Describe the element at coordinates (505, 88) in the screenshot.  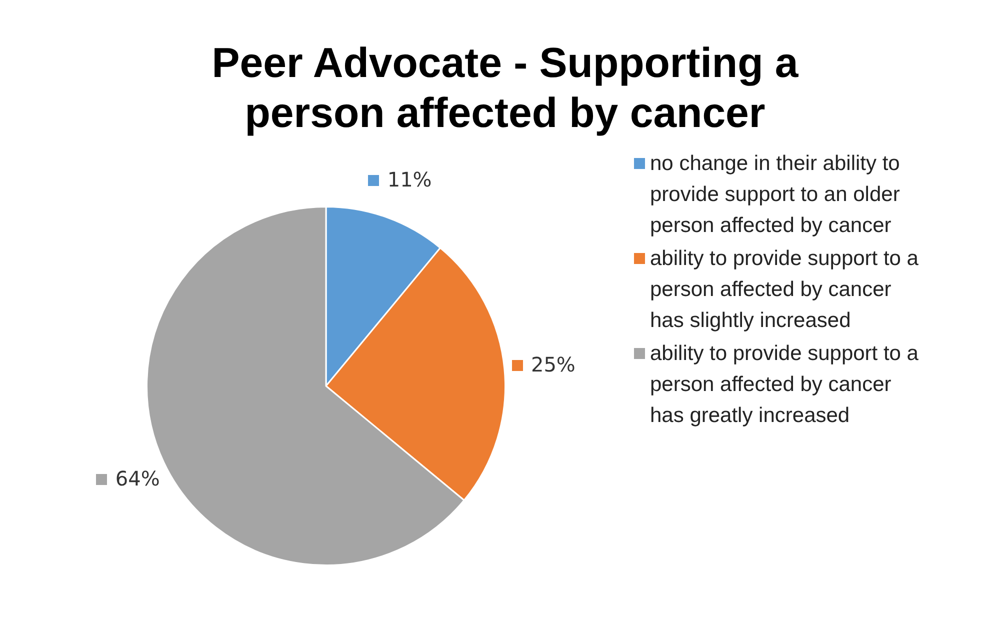
I see `chart-title: Peer Advocate - Supporting a person affected by cancer` at that location.